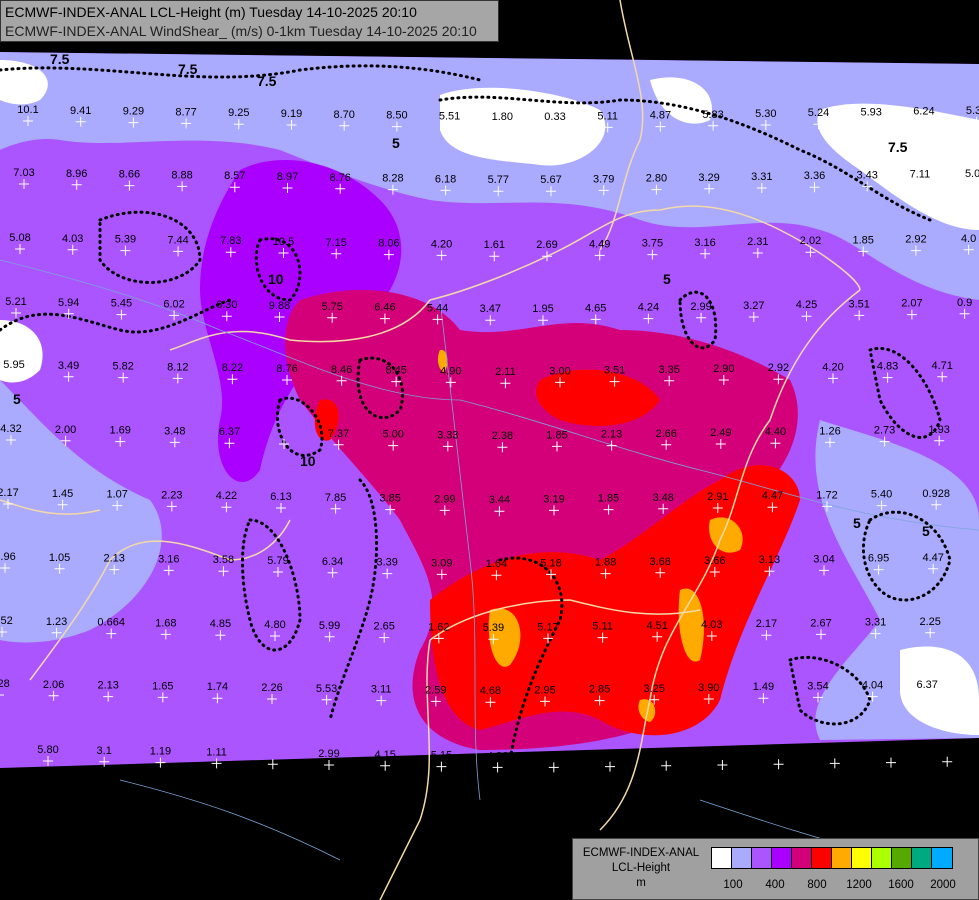 This screenshot has height=900, width=979. Describe the element at coordinates (276, 279) in the screenshot. I see `contour-label: 10` at that location.